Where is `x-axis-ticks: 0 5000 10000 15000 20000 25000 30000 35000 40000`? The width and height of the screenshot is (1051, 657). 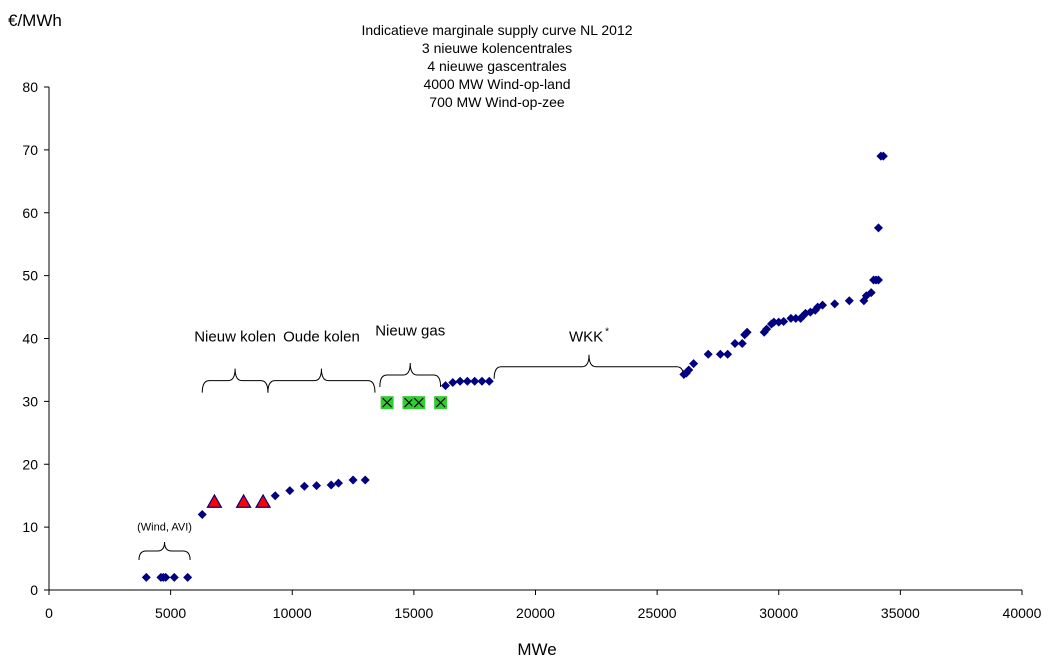
x-axis-ticks: 0 5000 10000 15000 20000 25000 30000 35000 40000 is located at coordinates (543, 605).